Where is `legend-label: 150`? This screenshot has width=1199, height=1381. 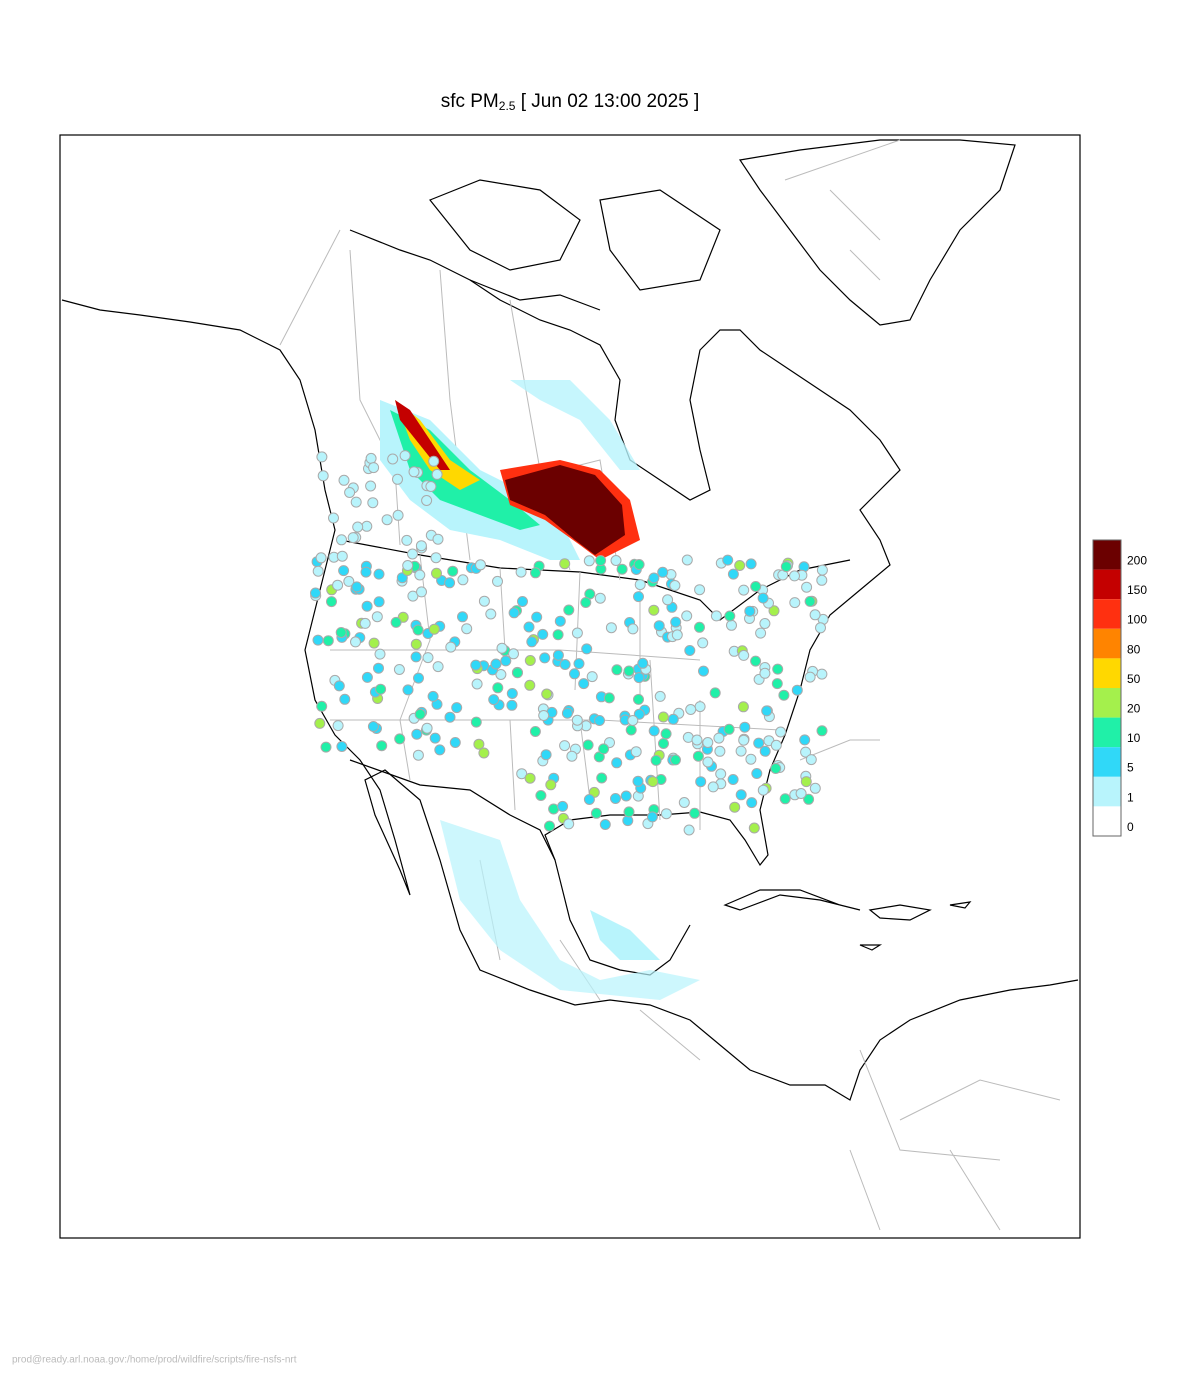 legend-label: 150 is located at coordinates (1137, 590).